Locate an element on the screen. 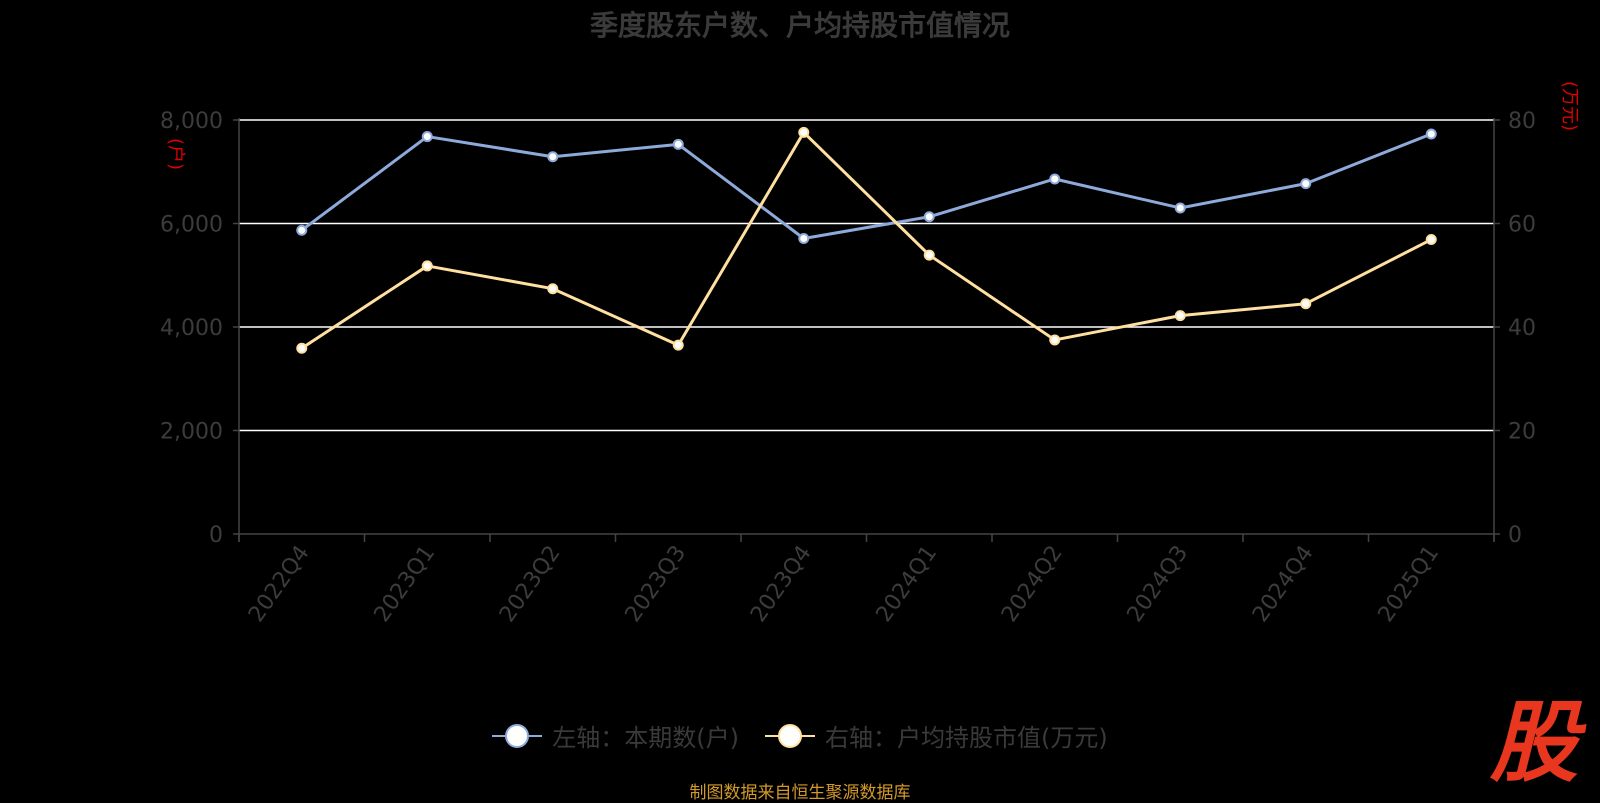  left-tick-label-1: 2,000 is located at coordinates (191, 432).